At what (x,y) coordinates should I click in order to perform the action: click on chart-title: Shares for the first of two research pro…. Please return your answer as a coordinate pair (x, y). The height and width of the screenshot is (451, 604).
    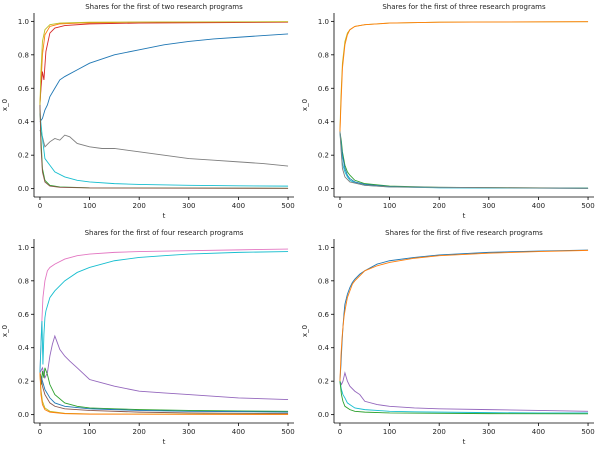
    Looking at the image, I should click on (164, 7).